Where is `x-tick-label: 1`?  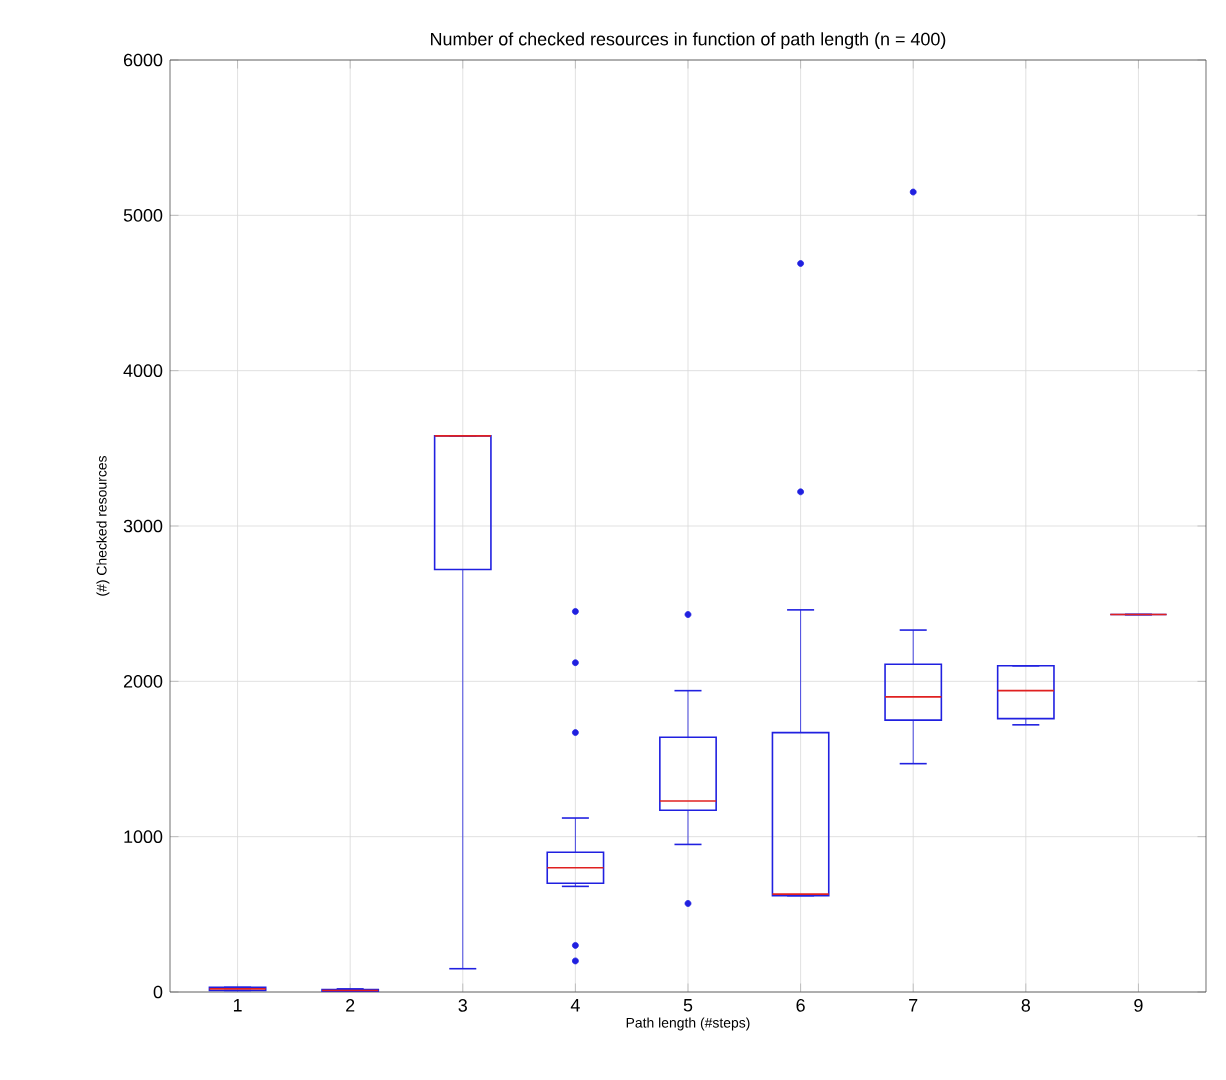 x-tick-label: 1 is located at coordinates (237, 1005).